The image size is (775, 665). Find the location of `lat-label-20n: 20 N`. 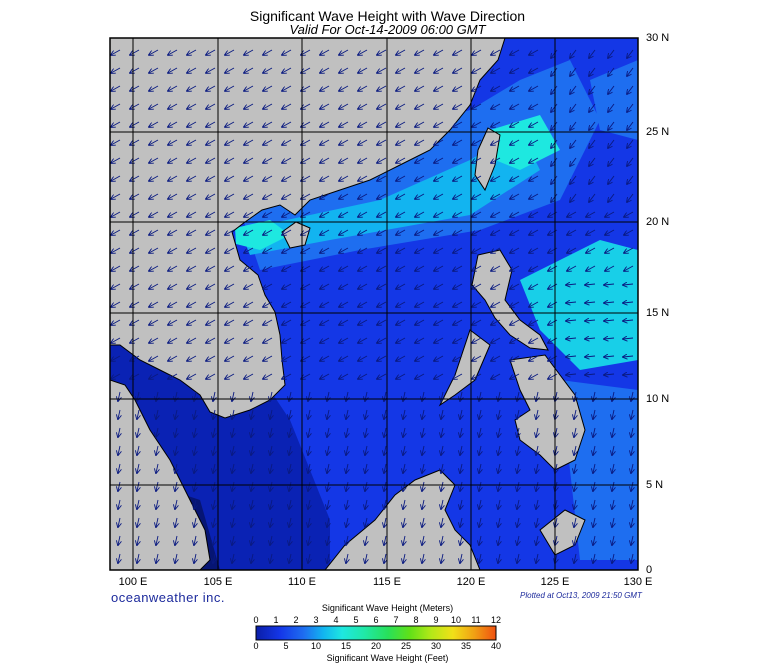

lat-label-20n: 20 N is located at coordinates (658, 222).